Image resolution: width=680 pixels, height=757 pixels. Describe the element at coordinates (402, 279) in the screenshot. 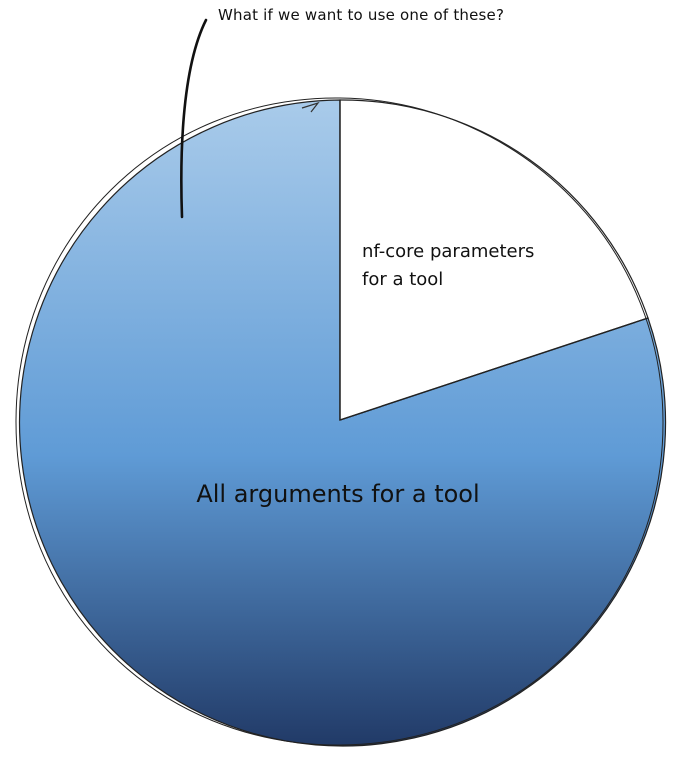

I see `nfcore-label-line-2: for a tool` at that location.